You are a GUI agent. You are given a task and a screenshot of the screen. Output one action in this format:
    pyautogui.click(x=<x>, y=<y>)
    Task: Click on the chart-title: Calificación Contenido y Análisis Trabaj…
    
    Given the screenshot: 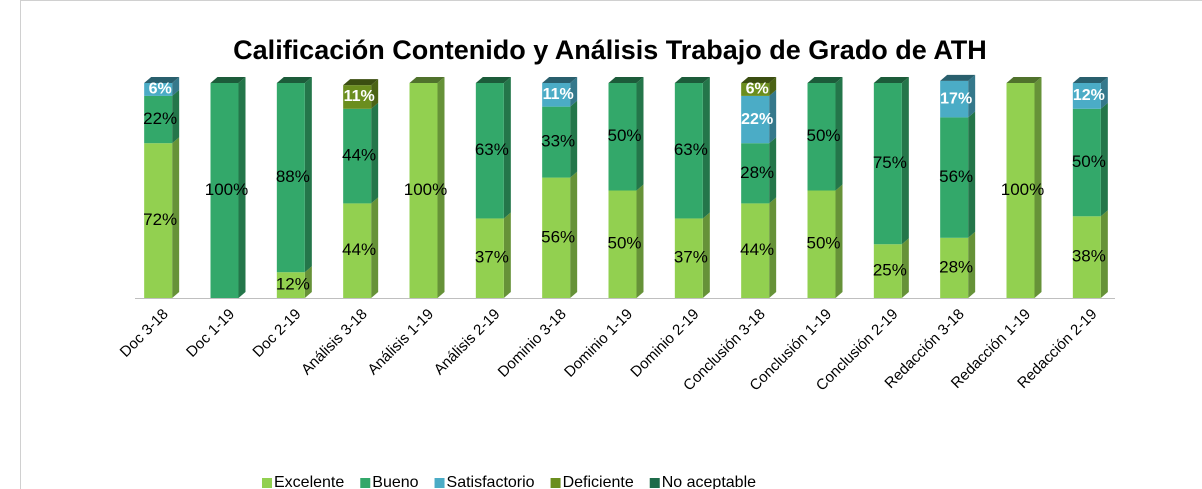 What is the action you would take?
    pyautogui.click(x=610, y=50)
    